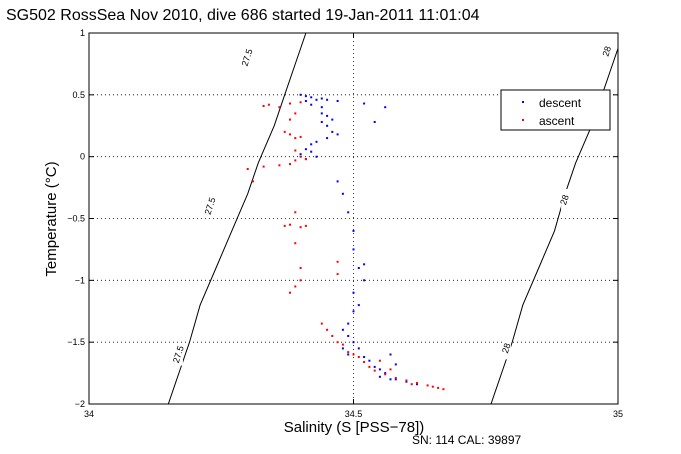 The image size is (681, 454). Describe the element at coordinates (51, 218) in the screenshot. I see `y-axis-label: Temperature (°C)` at that location.